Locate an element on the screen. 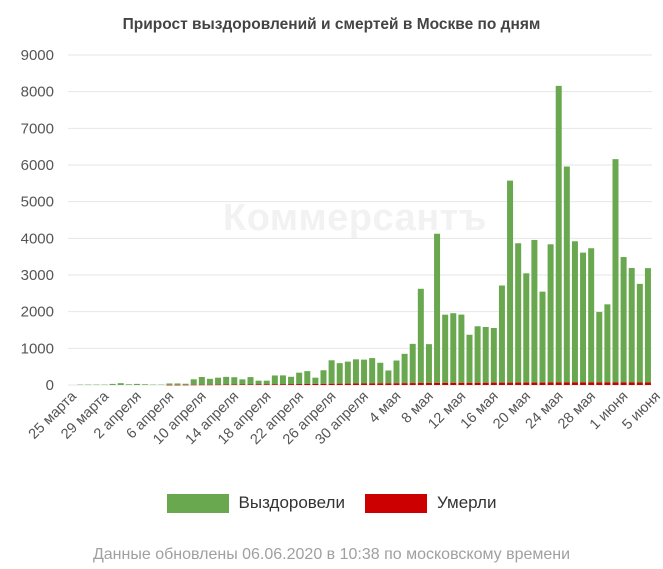 Image resolution: width=663 pixels, height=569 pixels. legend-item-deaths: Умерли is located at coordinates (430, 503).